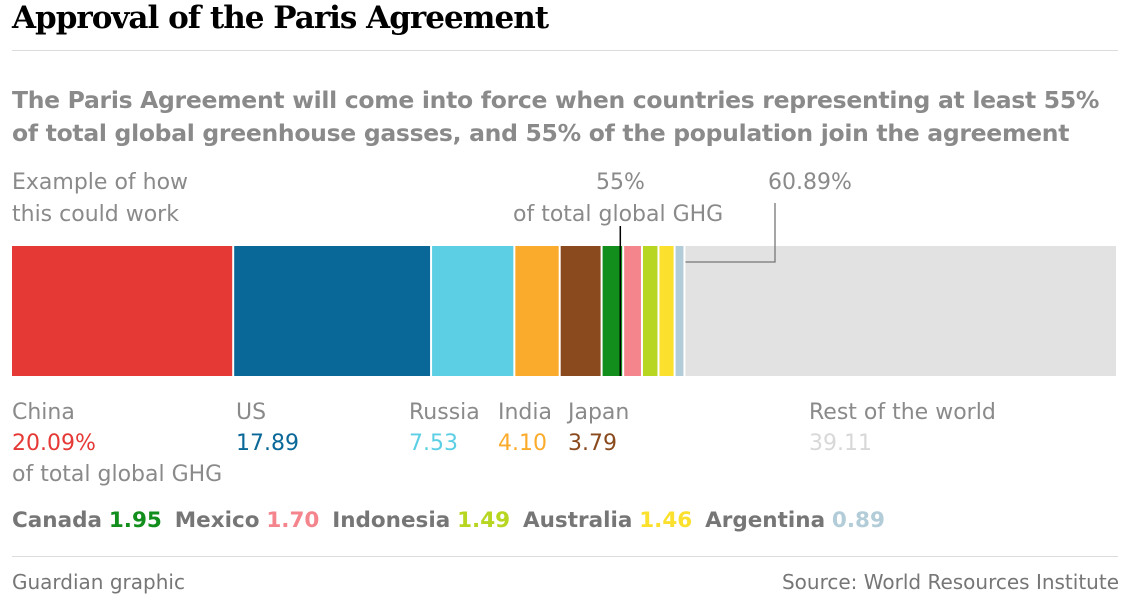 The image size is (1129, 601). I want to click on bar-segment-japan, so click(580, 311).